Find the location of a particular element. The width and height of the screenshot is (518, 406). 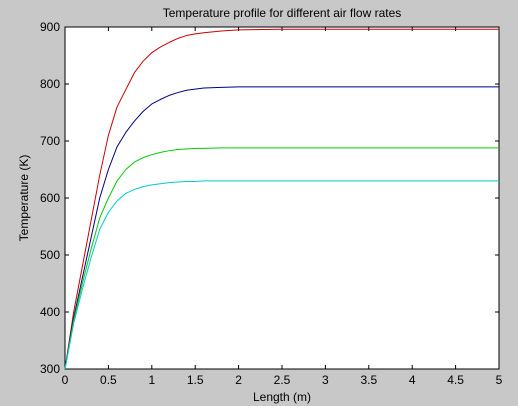

x-tick-label: 2.5 is located at coordinates (282, 380).